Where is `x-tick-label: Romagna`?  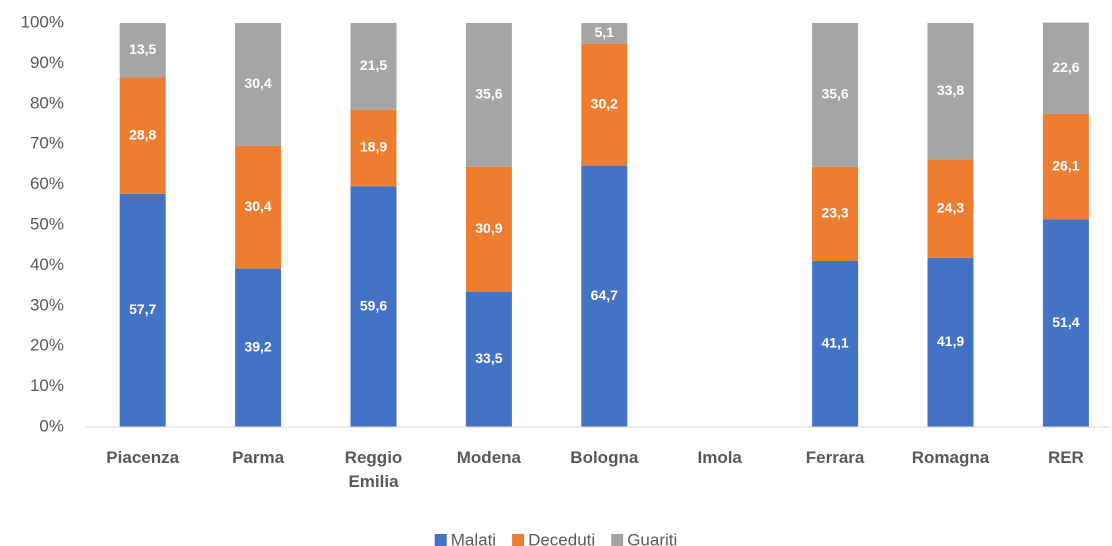 x-tick-label: Romagna is located at coordinates (950, 457).